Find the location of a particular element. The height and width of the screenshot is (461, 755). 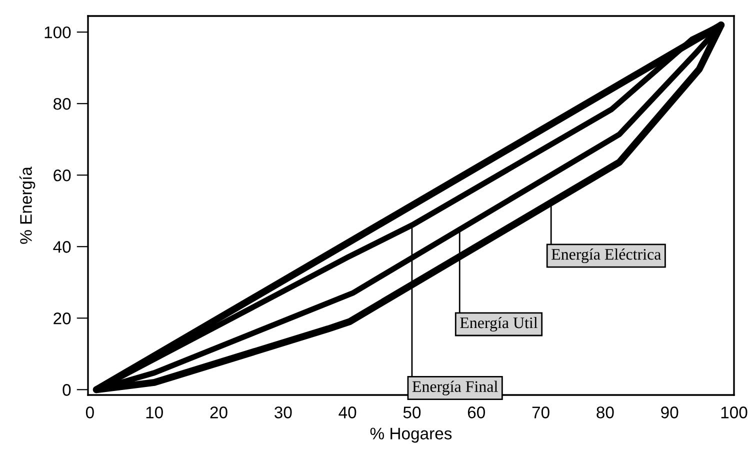

x-tick-label: 0 is located at coordinates (90, 412).